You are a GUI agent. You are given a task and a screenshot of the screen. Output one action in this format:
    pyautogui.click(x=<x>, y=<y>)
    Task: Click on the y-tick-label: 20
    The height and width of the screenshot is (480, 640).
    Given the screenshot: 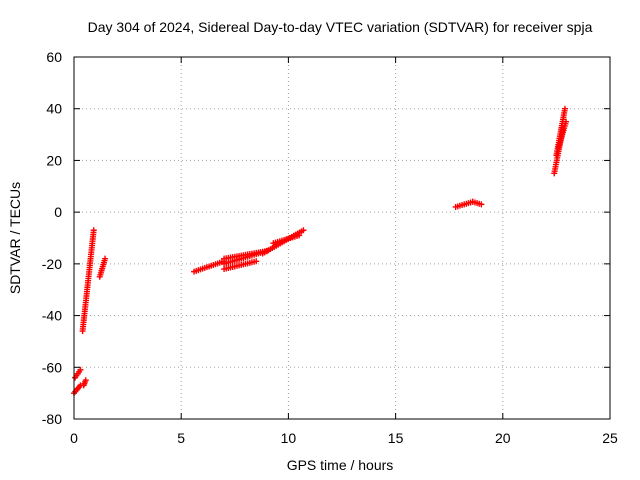 What is the action you would take?
    pyautogui.click(x=54, y=160)
    